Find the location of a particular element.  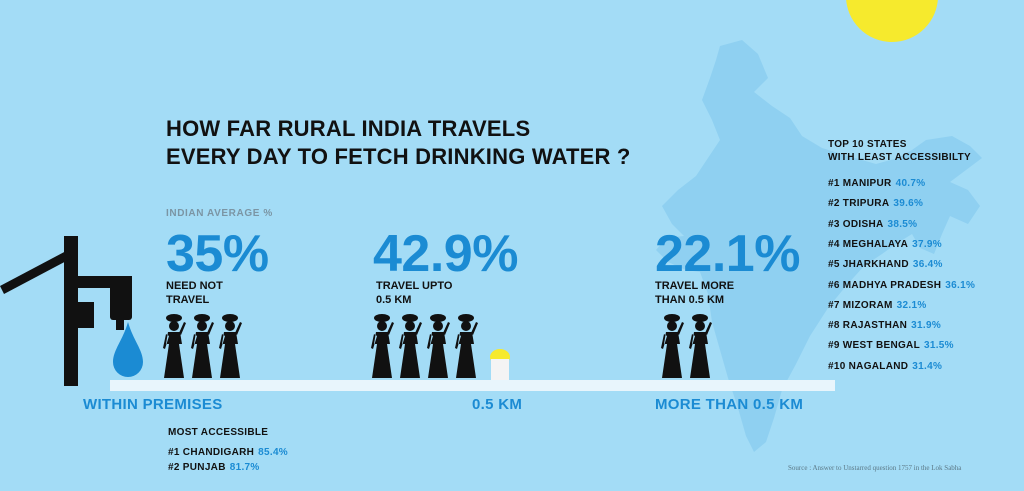

people-group-half-km is located at coordinates (430, 350).